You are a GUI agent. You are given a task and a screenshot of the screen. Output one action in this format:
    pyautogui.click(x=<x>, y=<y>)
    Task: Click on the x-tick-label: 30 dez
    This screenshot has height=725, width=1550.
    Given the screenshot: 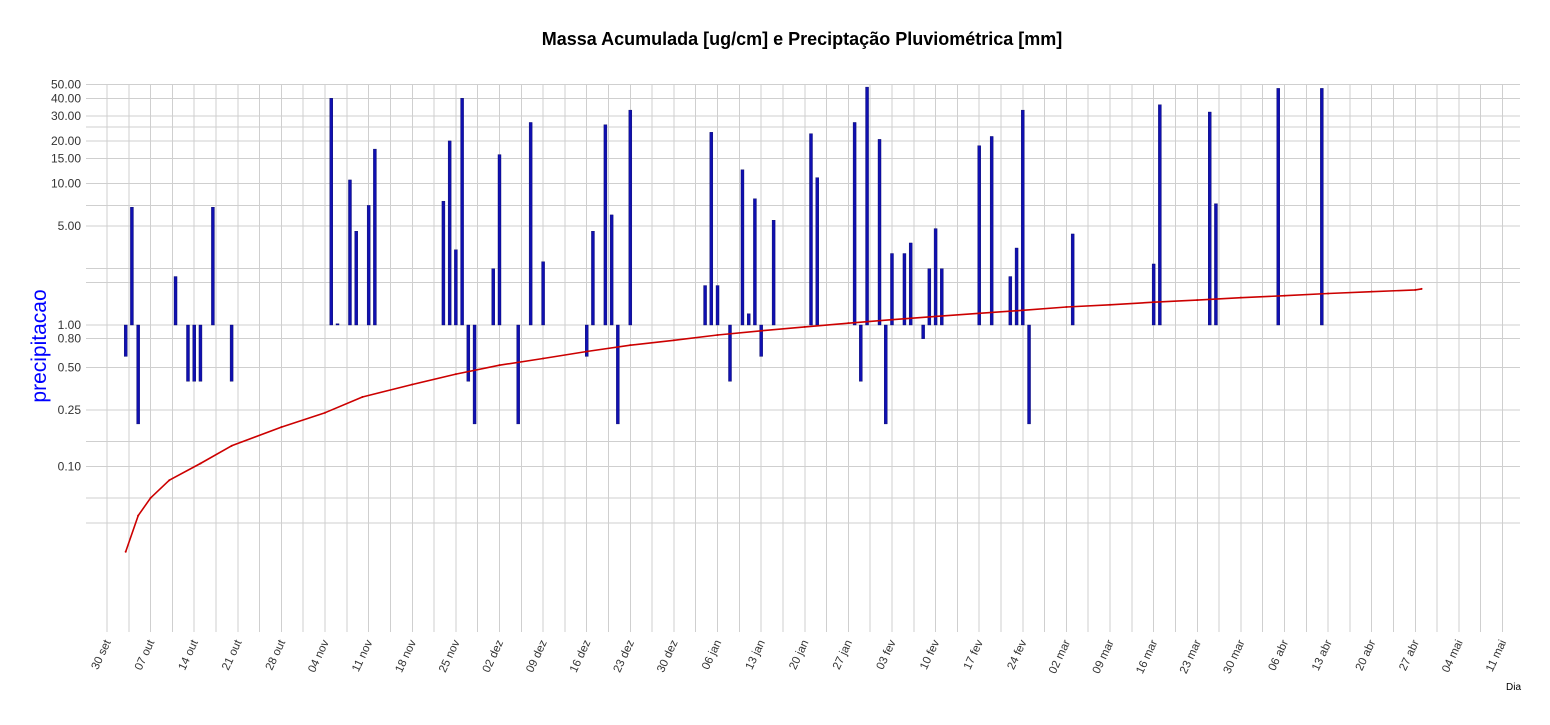 What is the action you would take?
    pyautogui.click(x=668, y=656)
    